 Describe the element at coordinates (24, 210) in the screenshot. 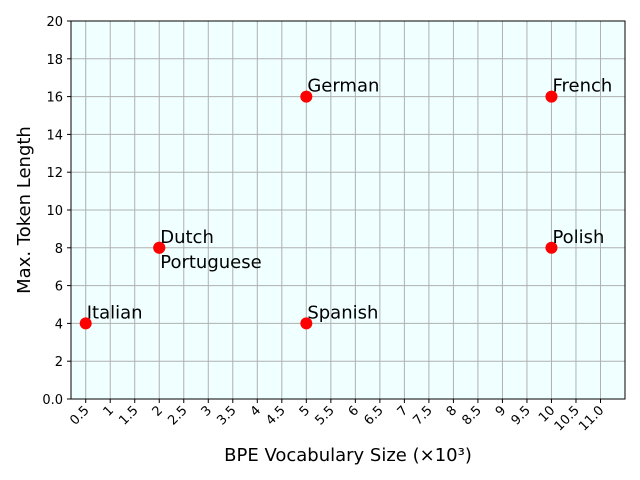

I see `y-axis-label: Max. Token Length` at that location.